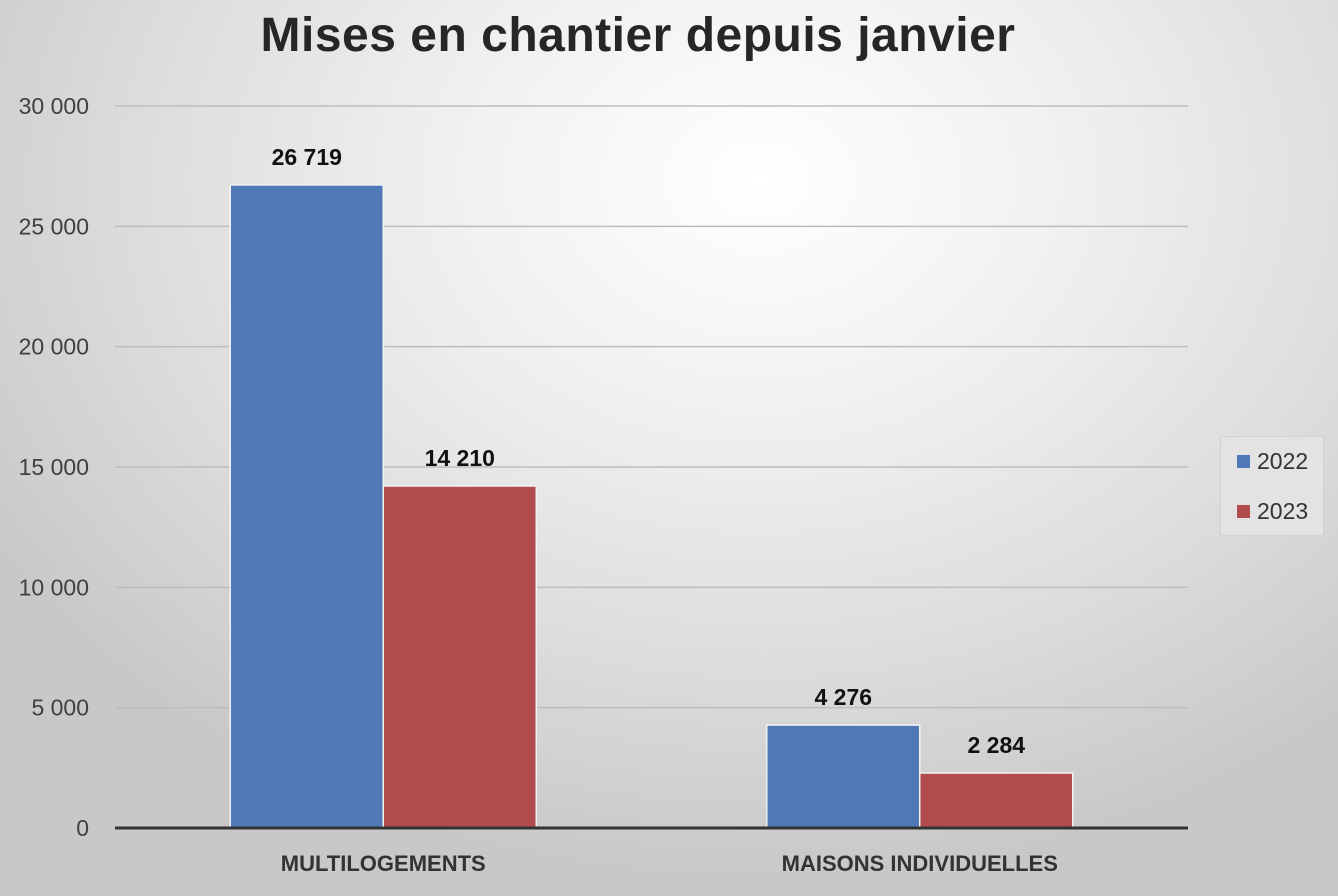  Describe the element at coordinates (54, 106) in the screenshot. I see `y-tick-label: 30 000` at that location.